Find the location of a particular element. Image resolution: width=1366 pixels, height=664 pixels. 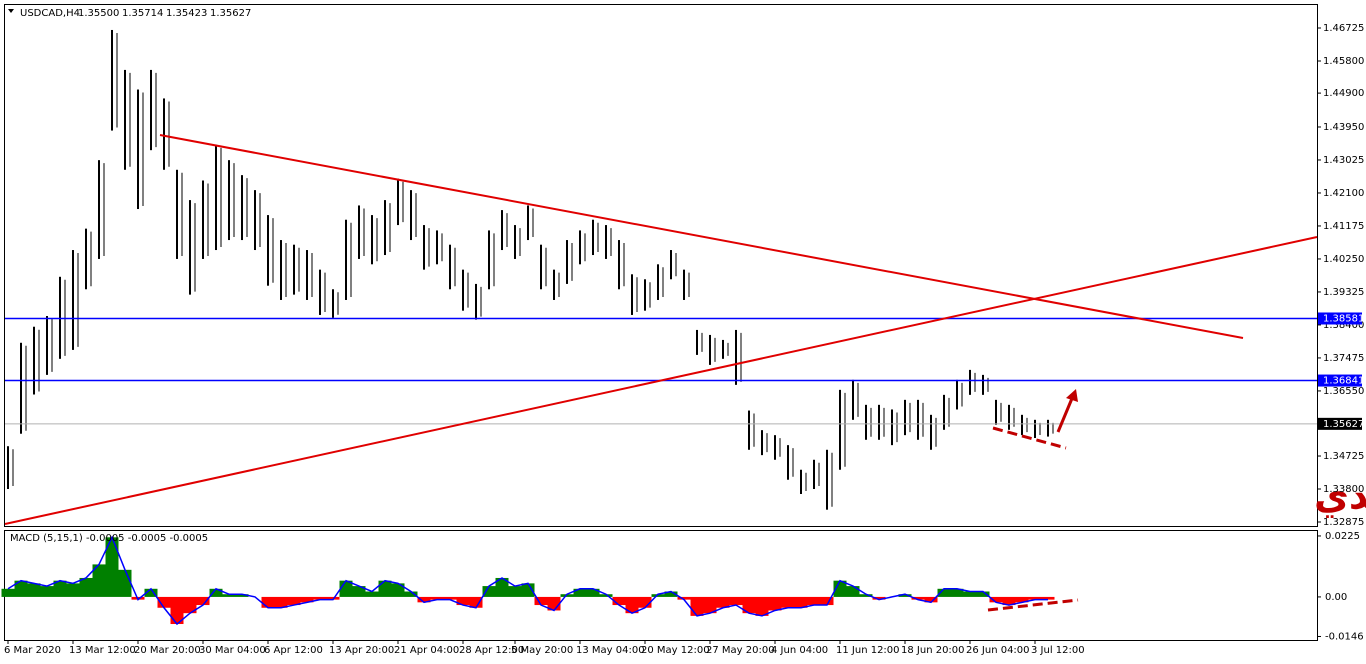

menu-triangle is located at coordinates (11, 11).